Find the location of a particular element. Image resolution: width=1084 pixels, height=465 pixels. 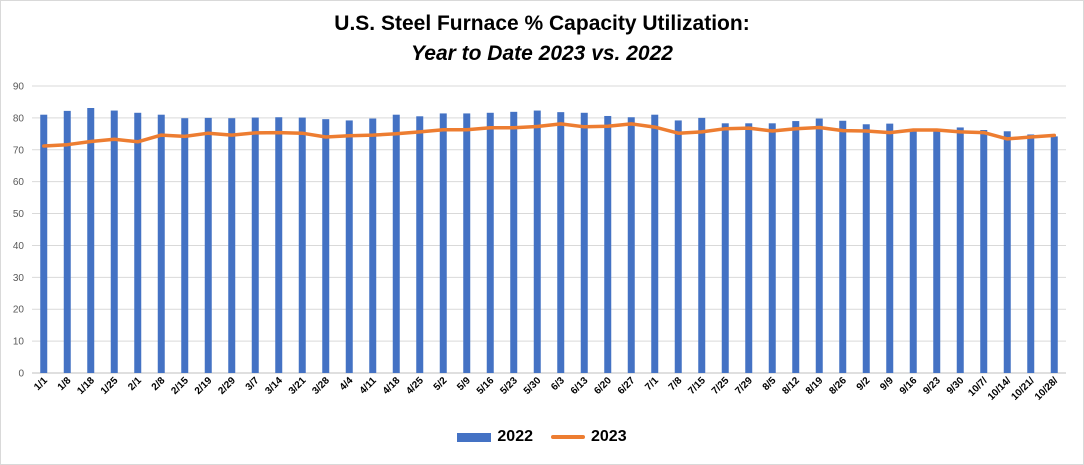

x-tick-label: 5/23 is located at coordinates (509, 386).